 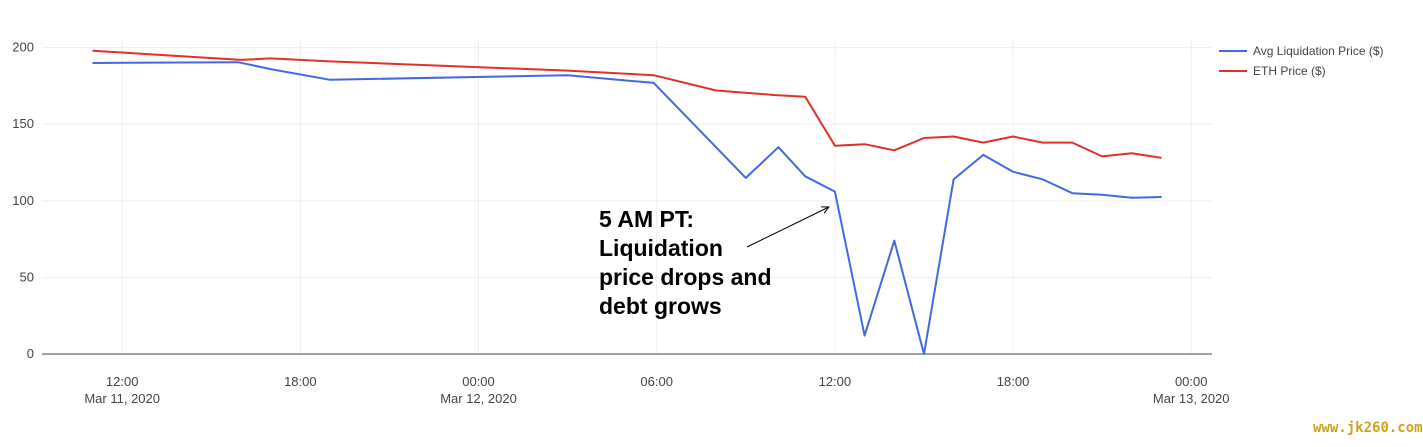 I want to click on y-tick-label: 150, so click(x=23, y=123).